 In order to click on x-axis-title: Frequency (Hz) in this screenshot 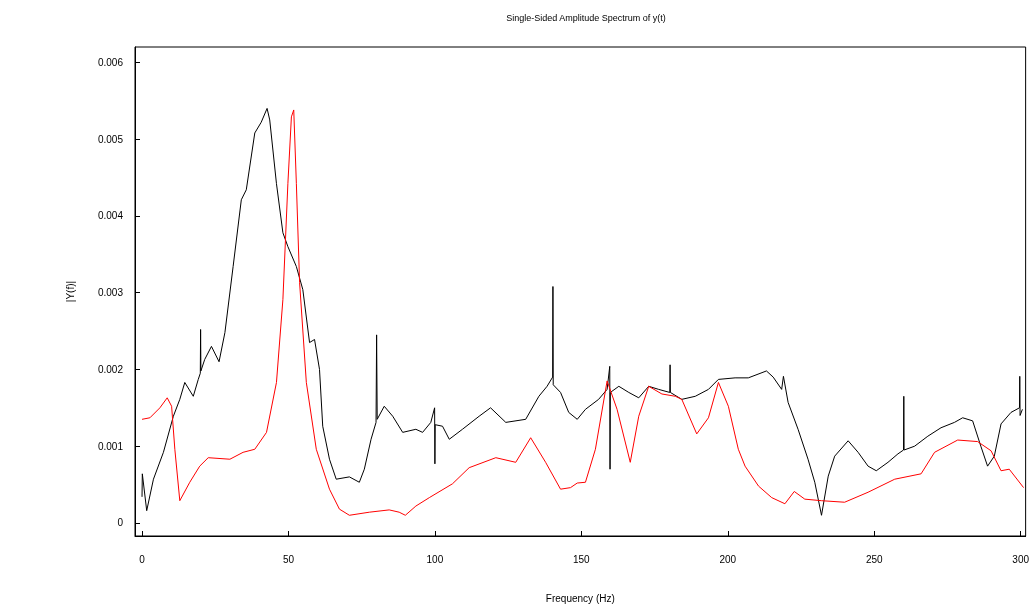, I will do `click(580, 598)`.